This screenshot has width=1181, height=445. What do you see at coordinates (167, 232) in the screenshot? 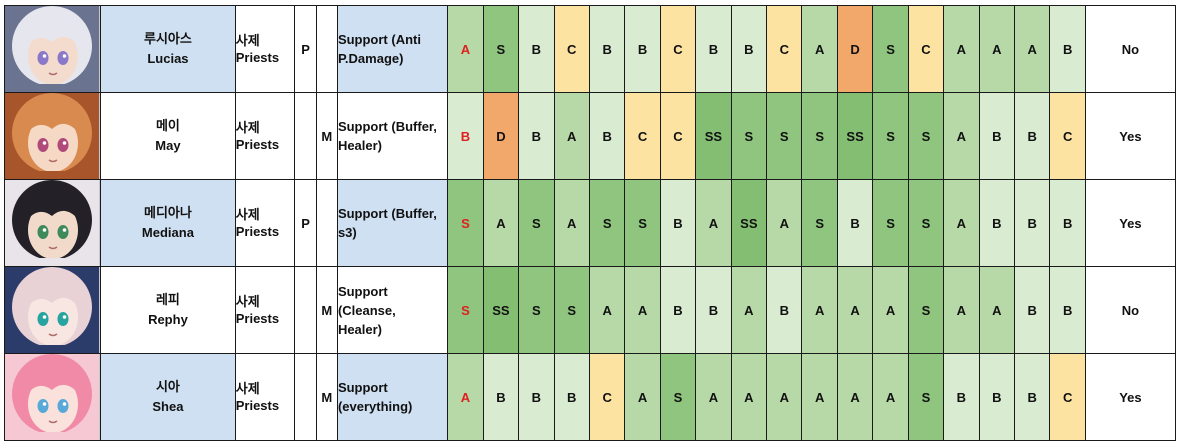
I see `name-english: Mediana` at bounding box center [167, 232].